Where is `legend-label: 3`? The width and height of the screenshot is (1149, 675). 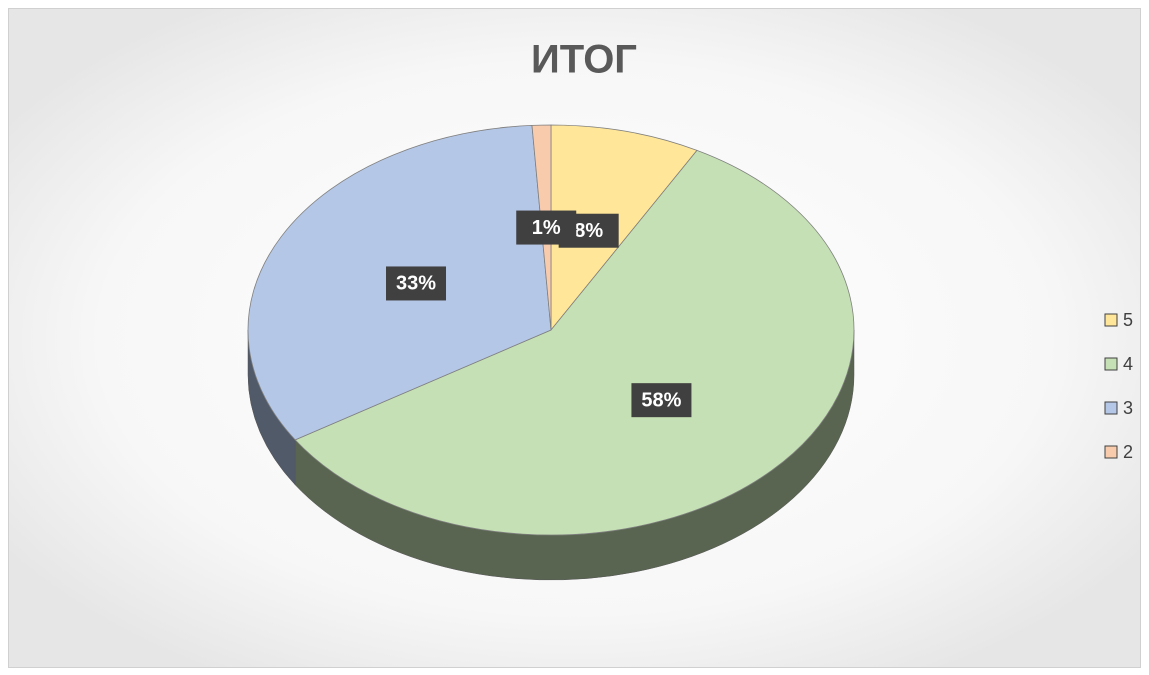
legend-label: 3 is located at coordinates (1128, 408).